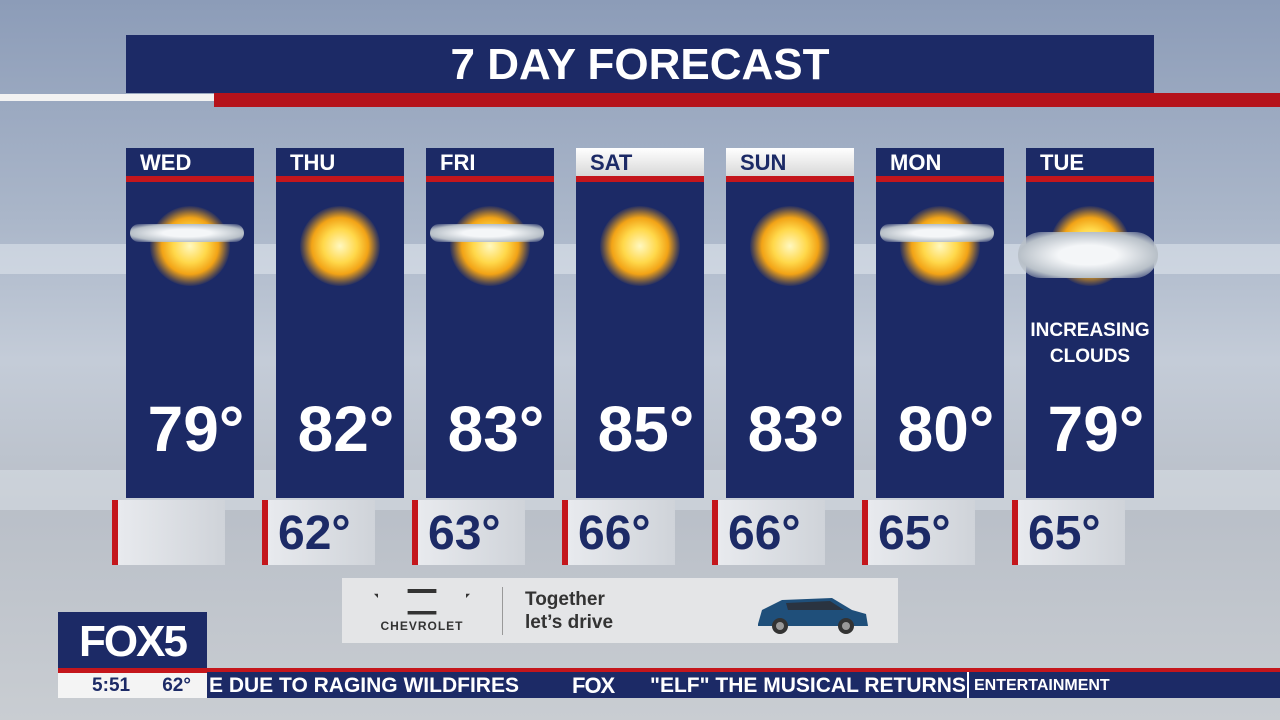 The width and height of the screenshot is (1280, 720). I want to click on day-column: THU 82°, so click(340, 323).